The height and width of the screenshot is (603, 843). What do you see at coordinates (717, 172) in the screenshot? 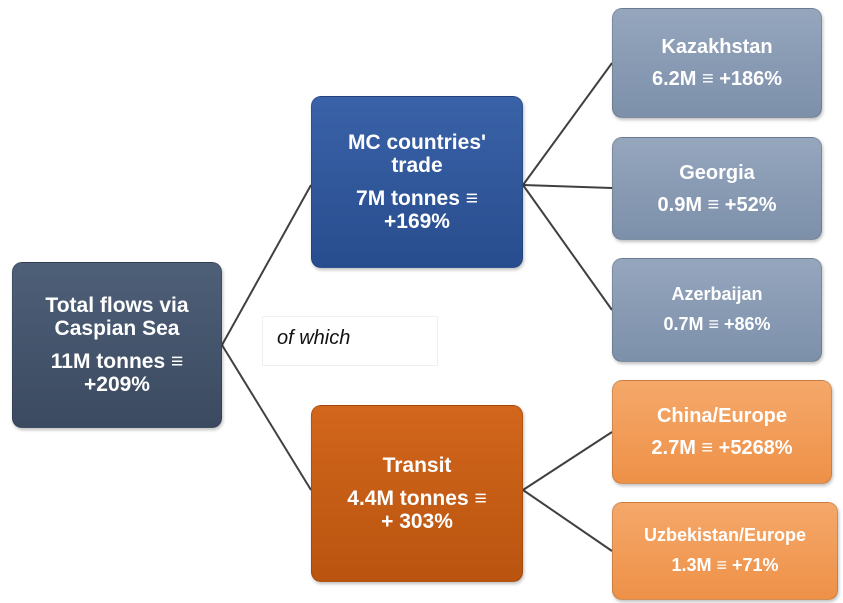
I see `node-title: Georgia` at bounding box center [717, 172].